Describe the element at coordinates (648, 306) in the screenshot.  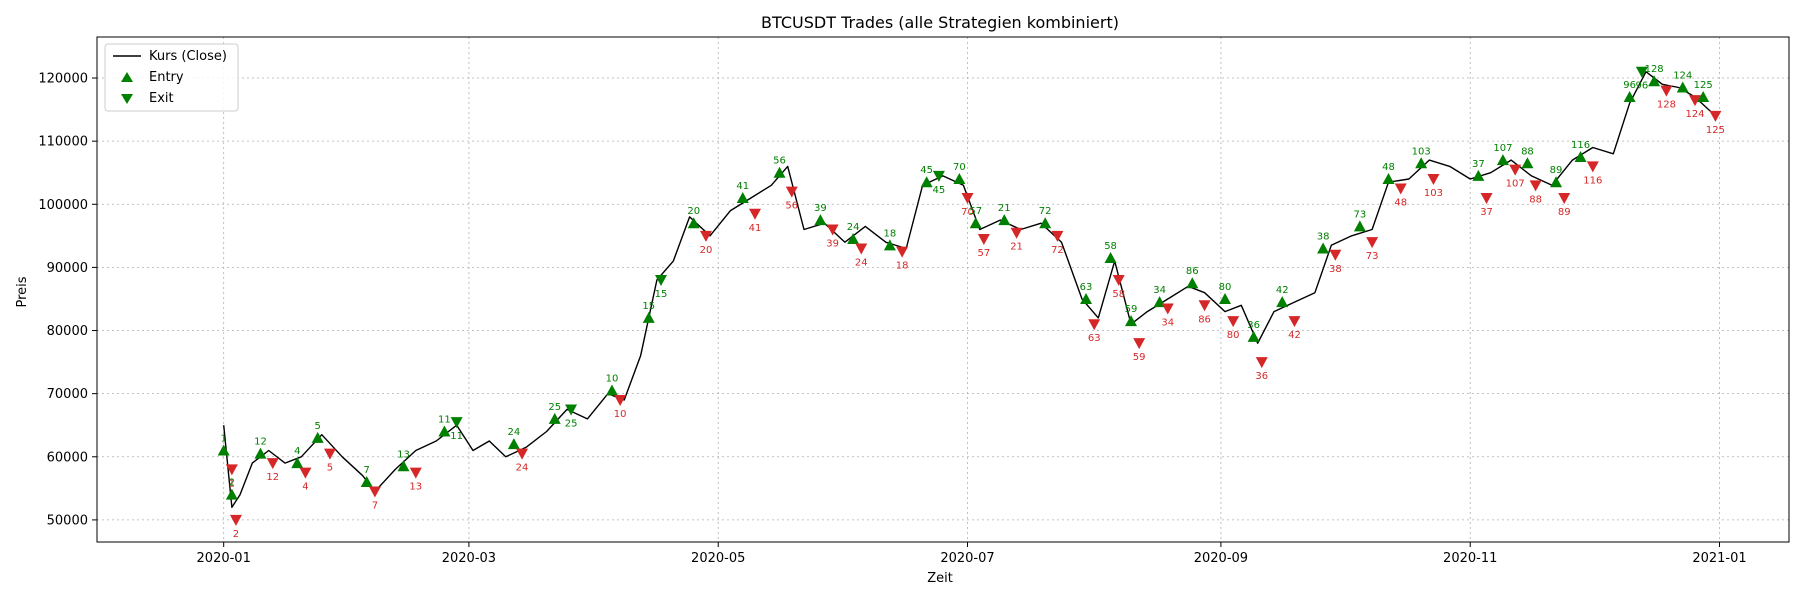
I see `entry-trade-label: 15` at that location.